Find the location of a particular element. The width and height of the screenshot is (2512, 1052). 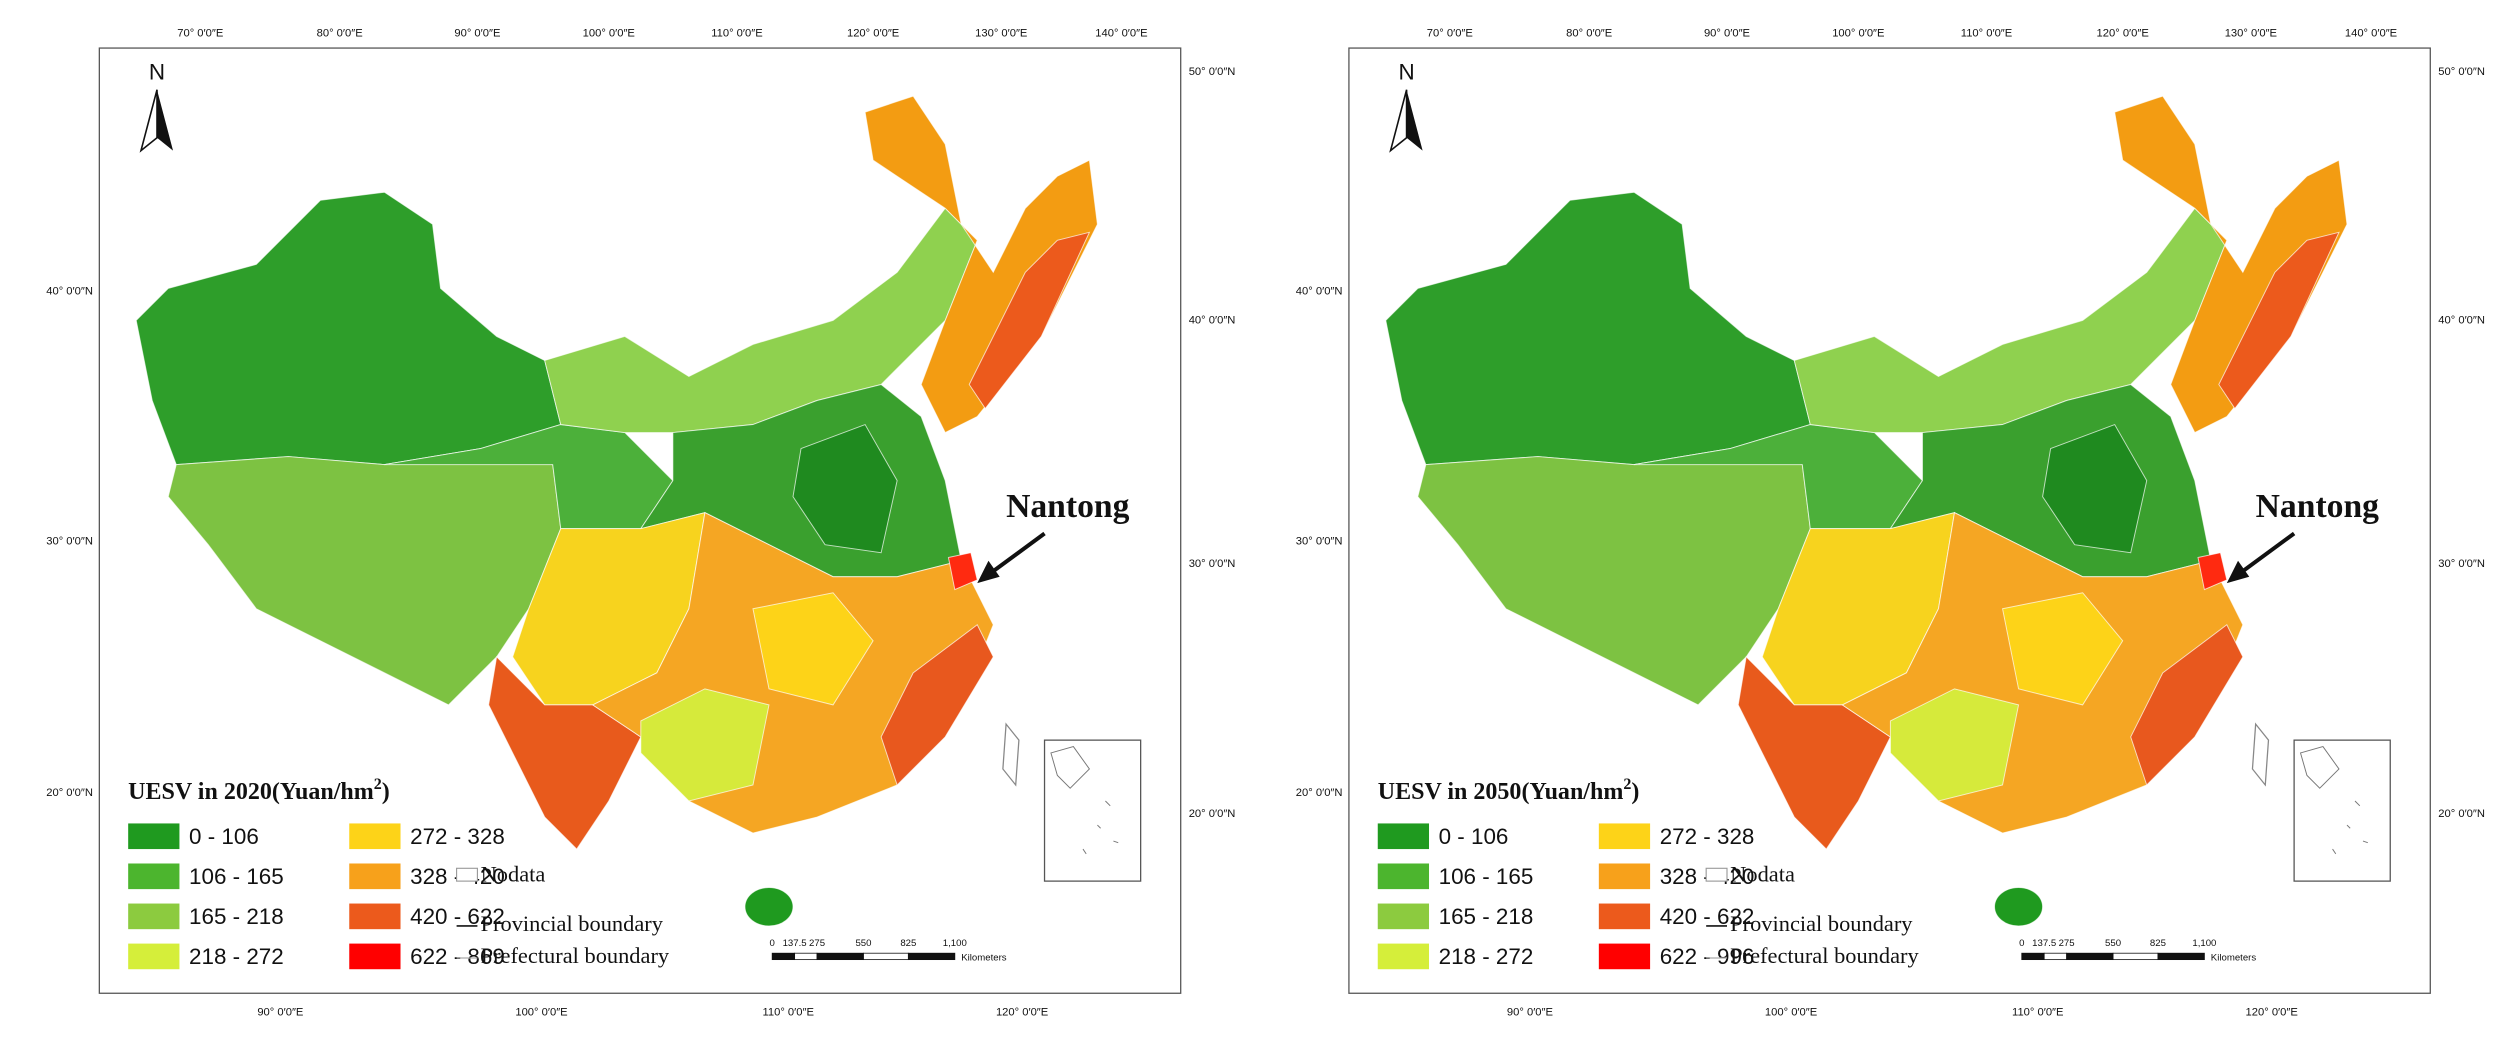

legend-label: 272 - 328 is located at coordinates (1707, 836).